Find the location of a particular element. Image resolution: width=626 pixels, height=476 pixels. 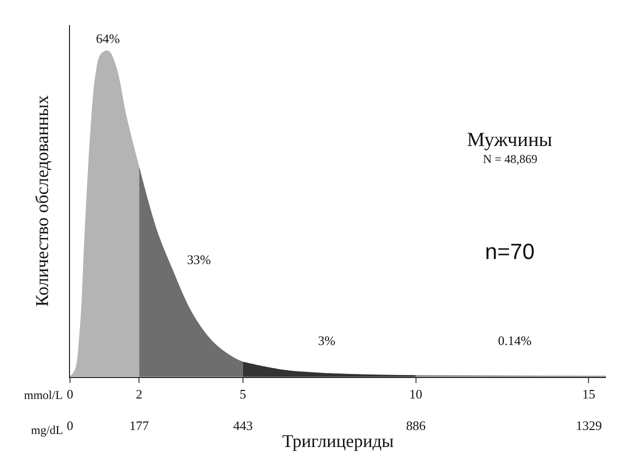

text: 64% is located at coordinates (108, 38).